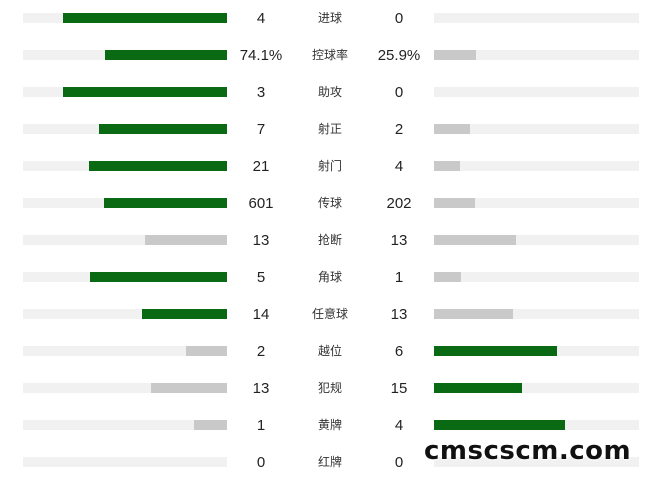 The image size is (660, 484). I want to click on away-value: 25.9%, so click(399, 55).